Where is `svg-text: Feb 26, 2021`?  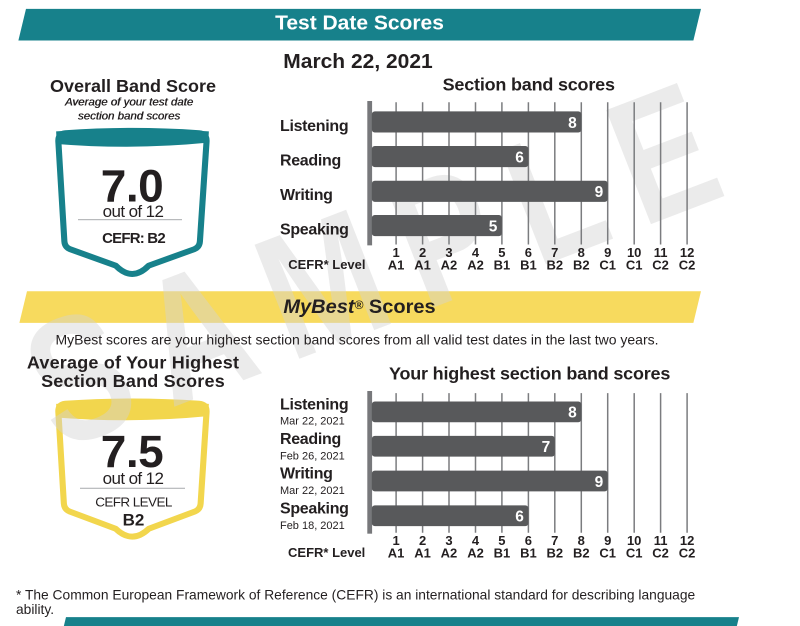 svg-text: Feb 26, 2021 is located at coordinates (312, 456).